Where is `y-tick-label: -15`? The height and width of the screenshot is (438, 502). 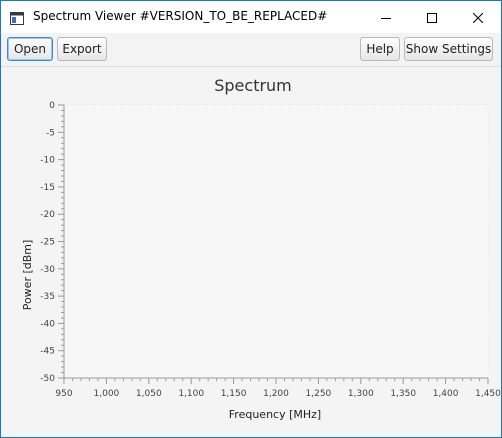 y-tick-label: -15 is located at coordinates (47, 188).